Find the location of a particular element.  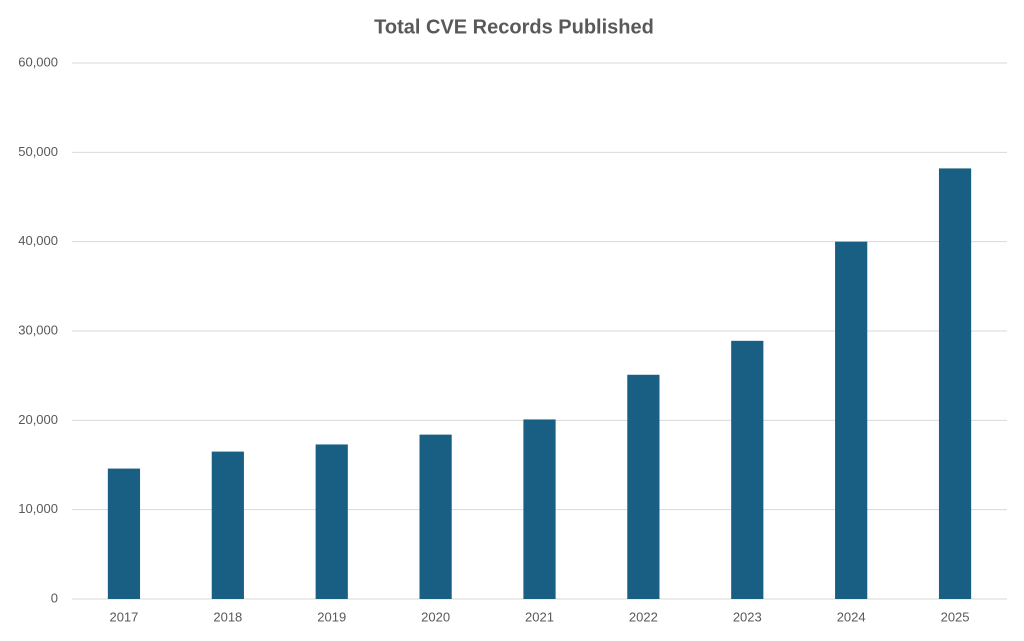

x-tick-label: 2021 is located at coordinates (539, 616).